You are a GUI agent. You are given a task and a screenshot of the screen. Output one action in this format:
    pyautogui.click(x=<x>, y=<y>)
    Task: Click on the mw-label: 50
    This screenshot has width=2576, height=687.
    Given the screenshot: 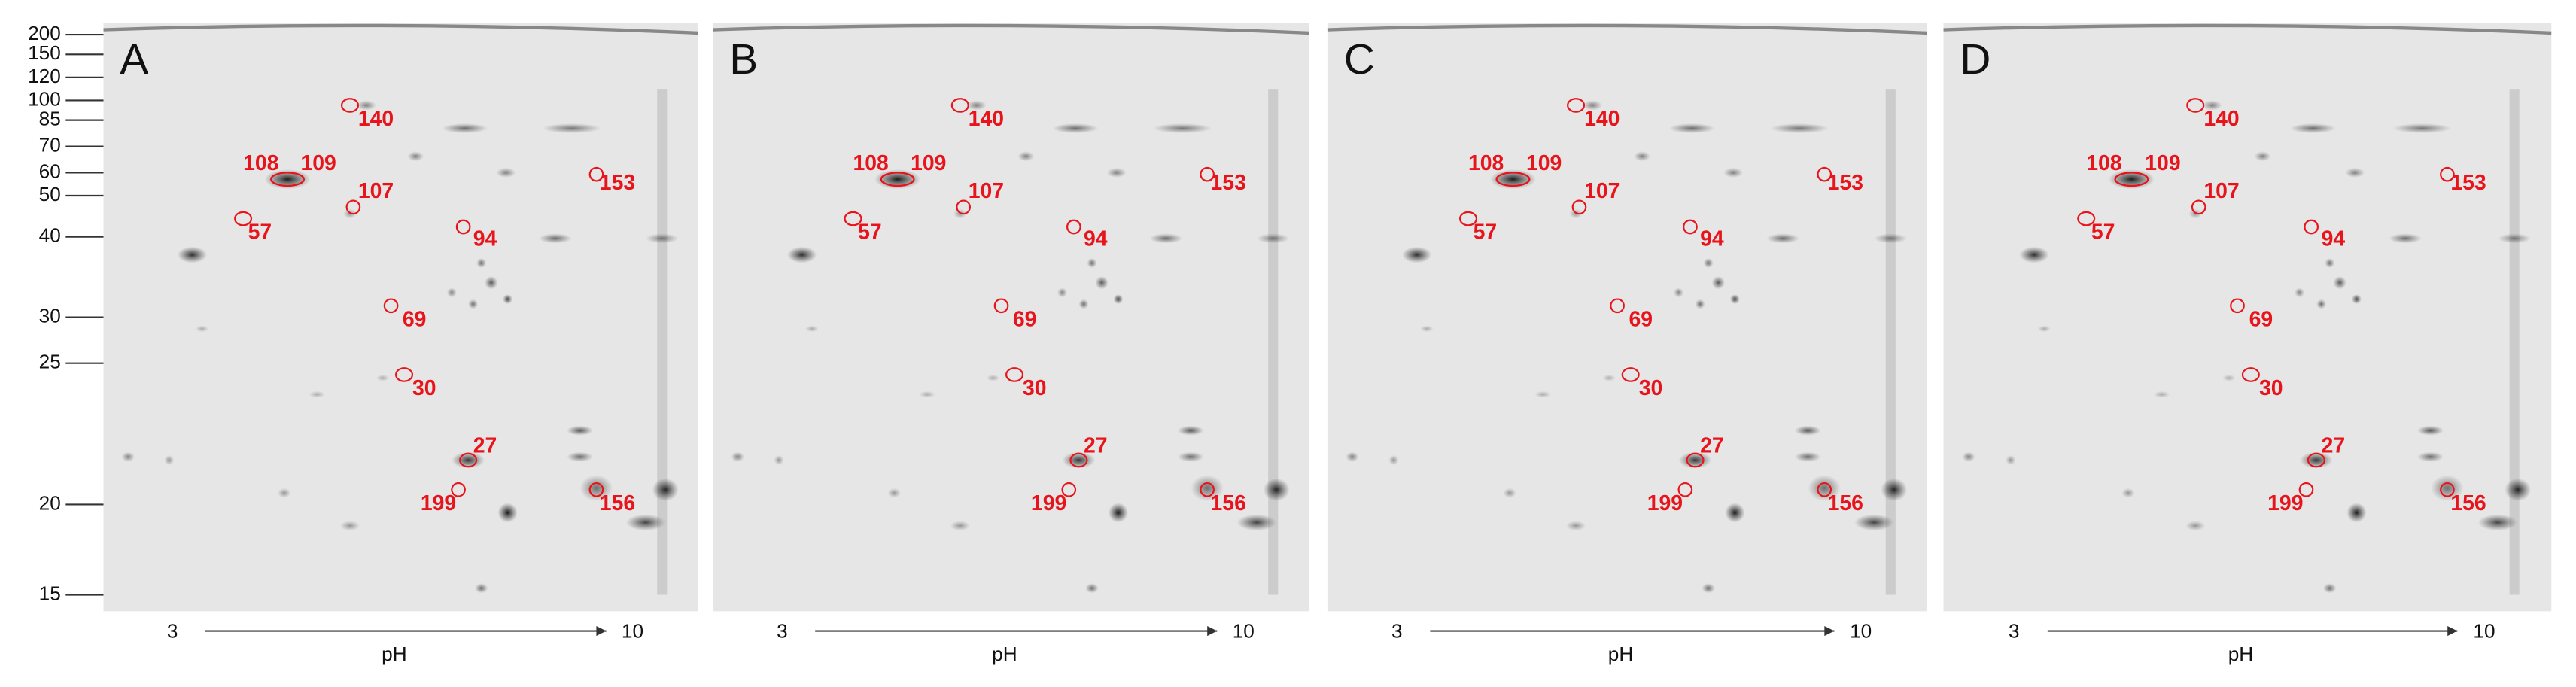 What is the action you would take?
    pyautogui.click(x=50, y=194)
    